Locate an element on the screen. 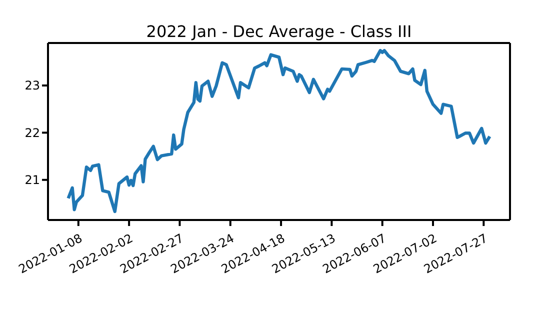  chart-title: 2022 Jan - Dec Average - Class III is located at coordinates (279, 31).